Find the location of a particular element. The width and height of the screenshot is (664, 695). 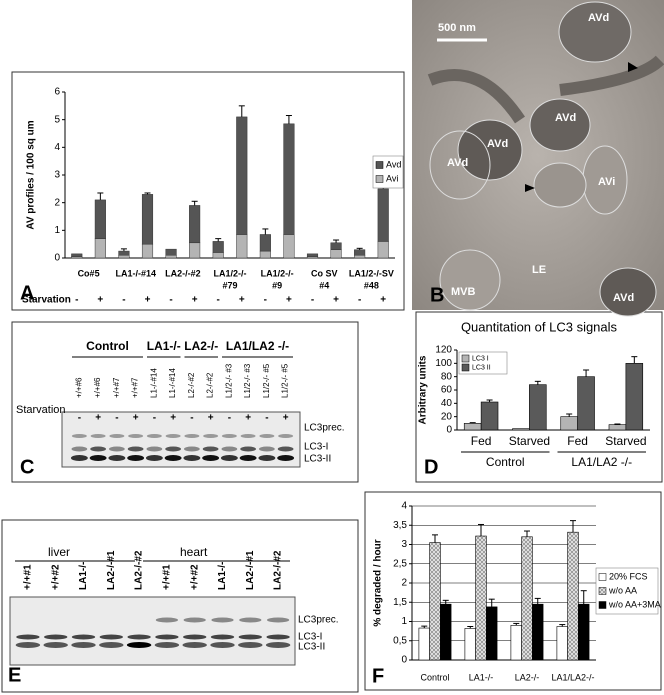

lane-label: L1-/-#14 is located at coordinates (153, 383).